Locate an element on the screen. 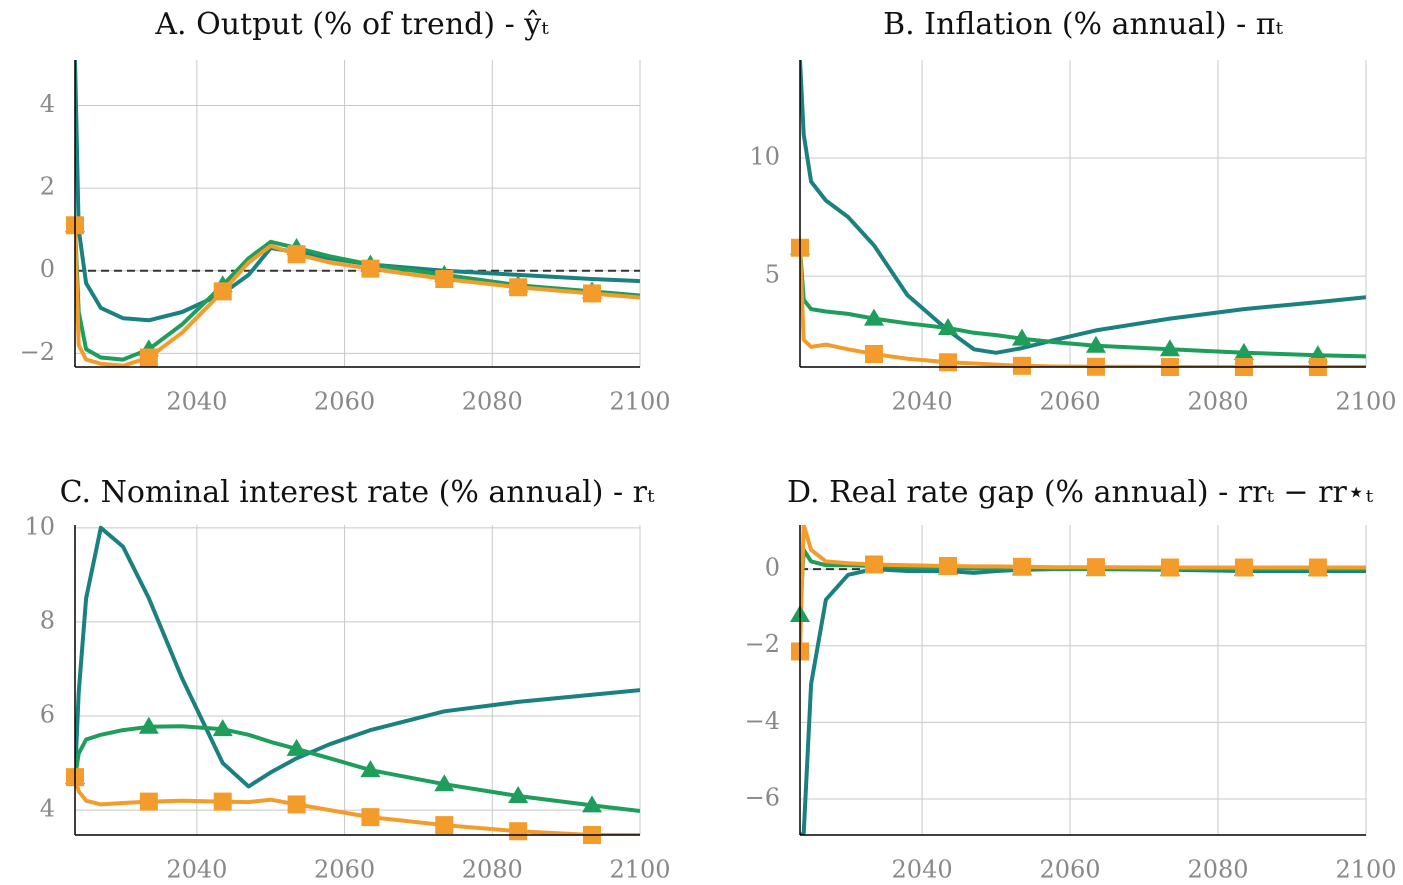 This screenshot has width=1403, height=885. y-tick-label: −4 is located at coordinates (762, 721).